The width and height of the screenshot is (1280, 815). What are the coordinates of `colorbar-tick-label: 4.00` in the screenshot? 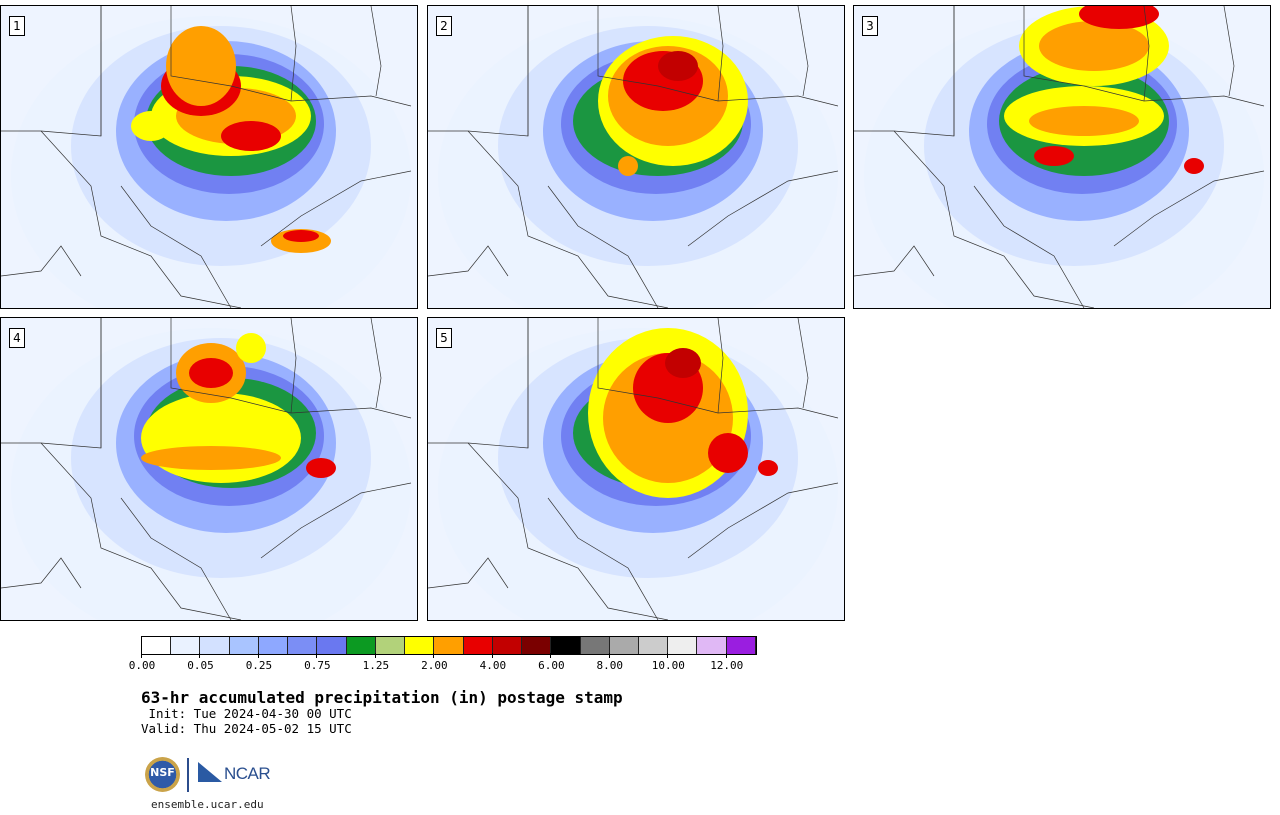 It's located at (493, 665).